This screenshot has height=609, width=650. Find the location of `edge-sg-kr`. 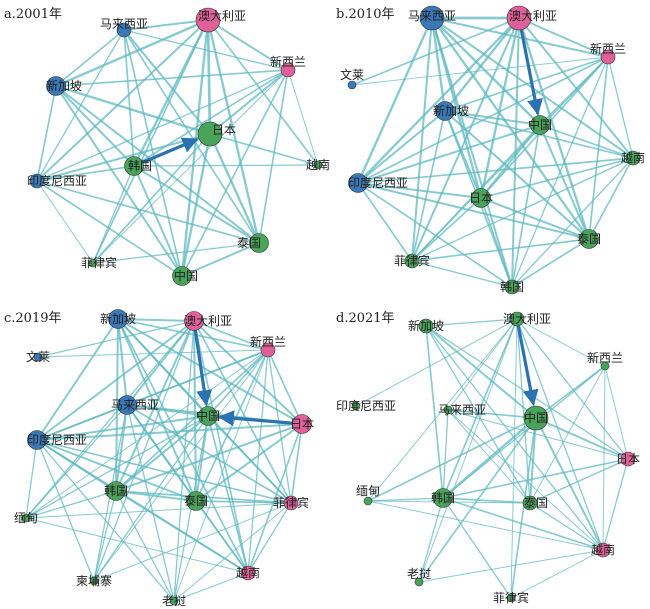

edge-sg-kr is located at coordinates (434, 412).